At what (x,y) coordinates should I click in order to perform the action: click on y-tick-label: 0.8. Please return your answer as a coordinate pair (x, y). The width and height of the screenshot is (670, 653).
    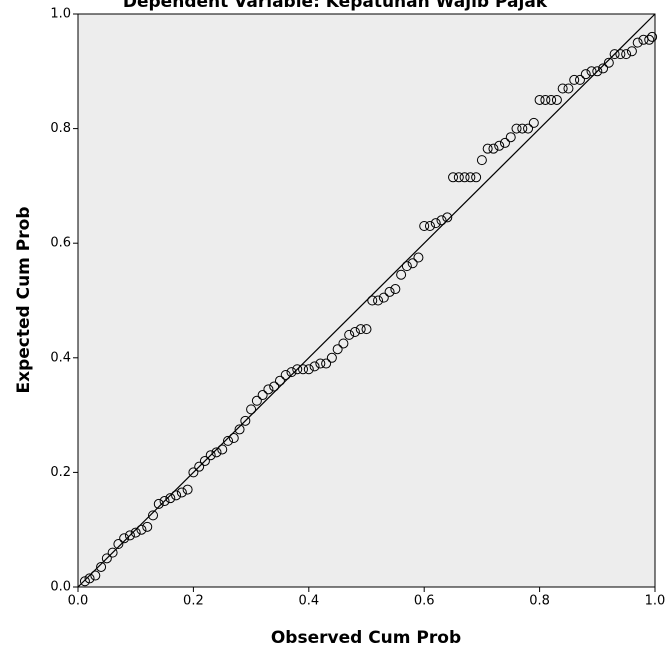
    Looking at the image, I should click on (60, 128).